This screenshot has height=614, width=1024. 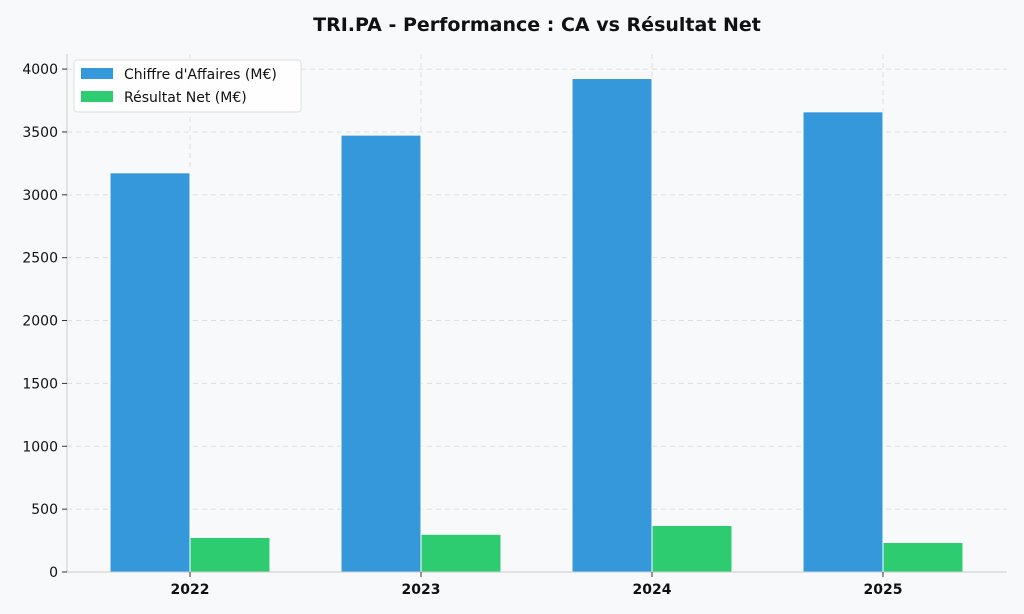 I want to click on bar-revenue-2024, so click(x=612, y=325).